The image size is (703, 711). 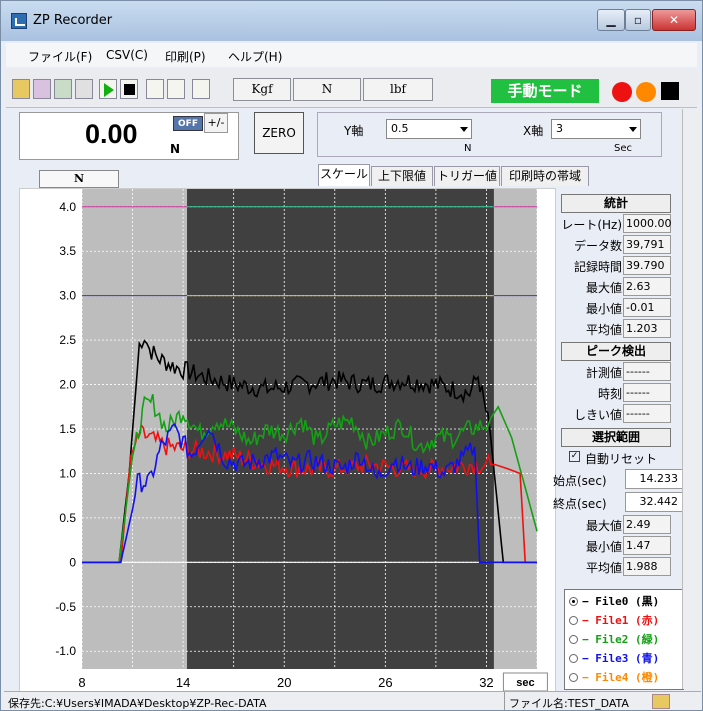 I want to click on peak-row-key: 計測値, so click(x=603, y=373).